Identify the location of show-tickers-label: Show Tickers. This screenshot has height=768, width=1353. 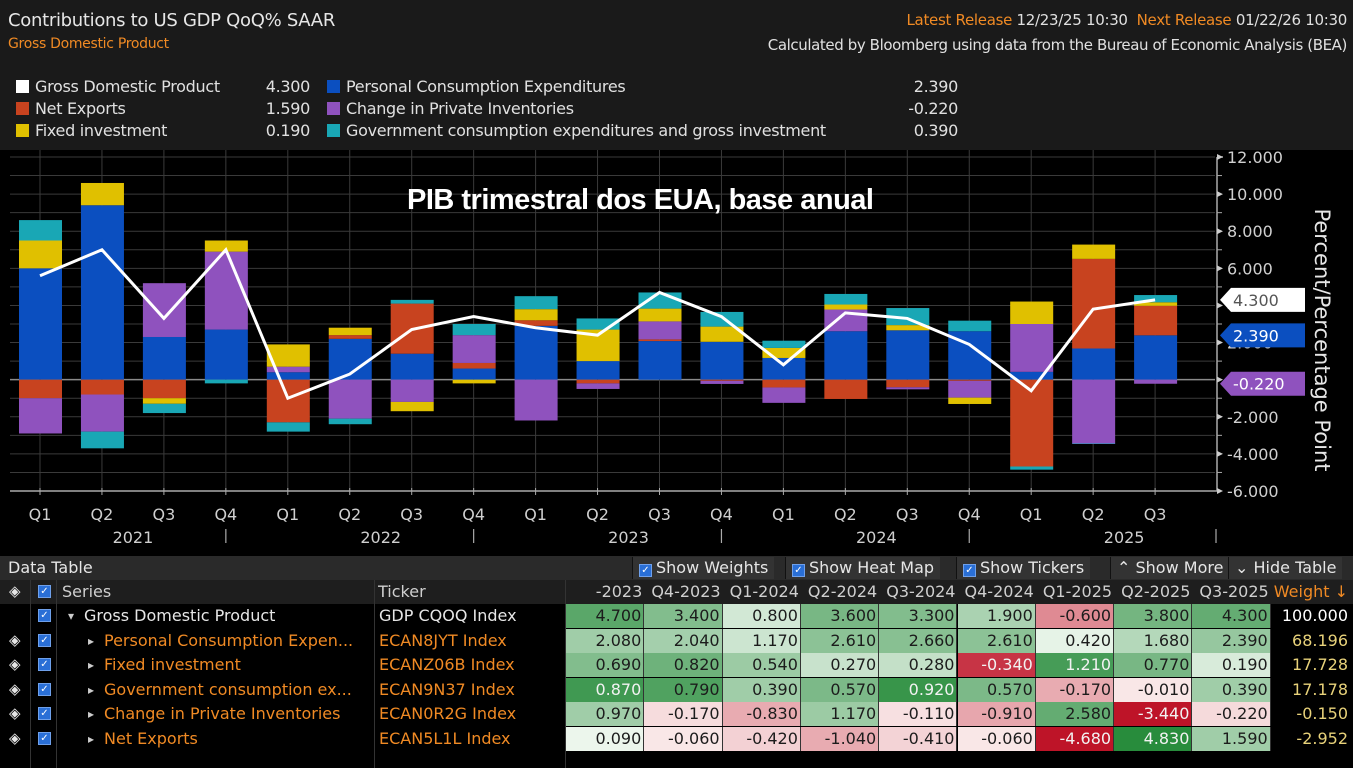
(1032, 567).